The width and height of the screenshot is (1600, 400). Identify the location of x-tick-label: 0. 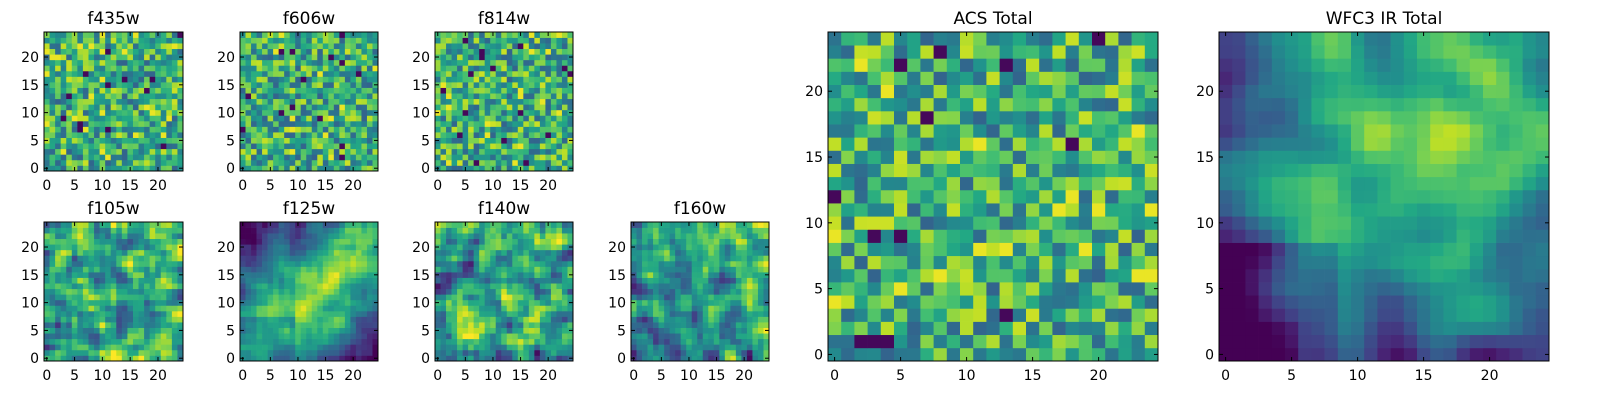
(437, 376).